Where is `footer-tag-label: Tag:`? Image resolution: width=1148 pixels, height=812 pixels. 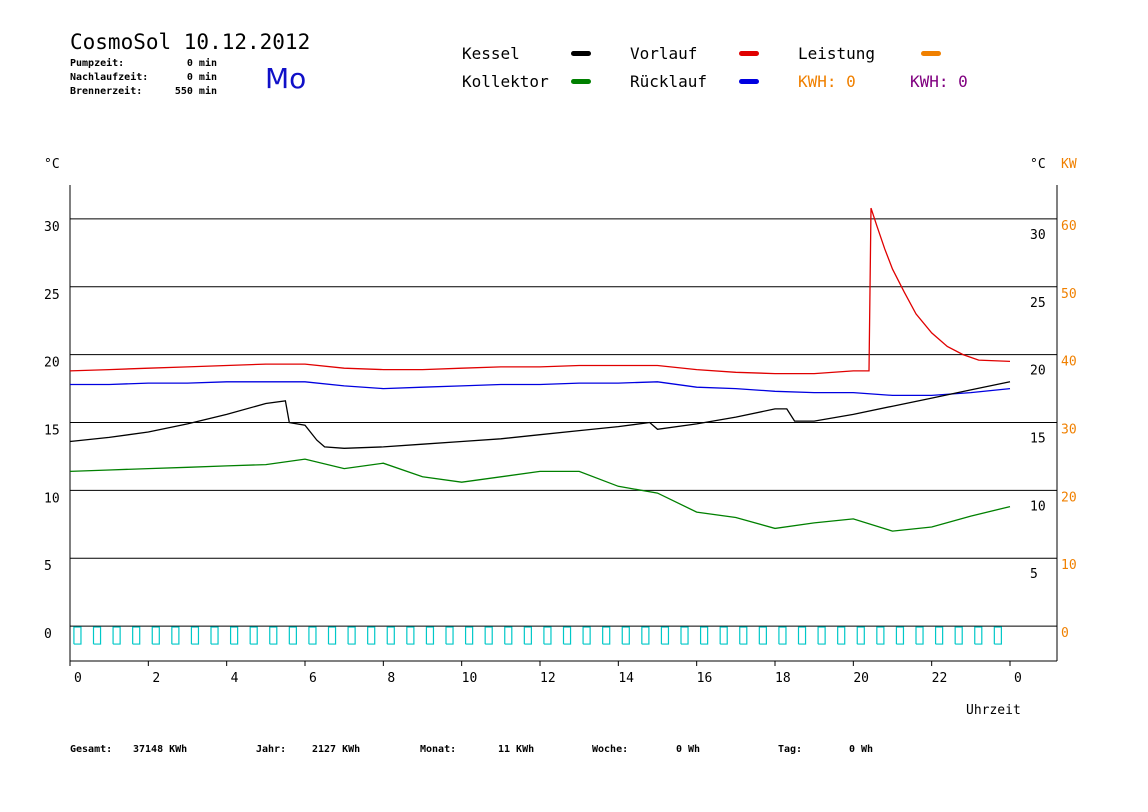
footer-tag-label: Tag: is located at coordinates (790, 749).